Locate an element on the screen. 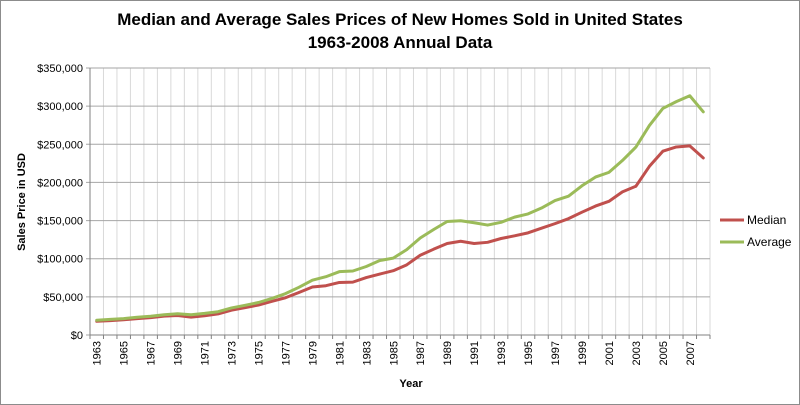 The height and width of the screenshot is (405, 800). x-tick-label: 2001 is located at coordinates (610, 353).